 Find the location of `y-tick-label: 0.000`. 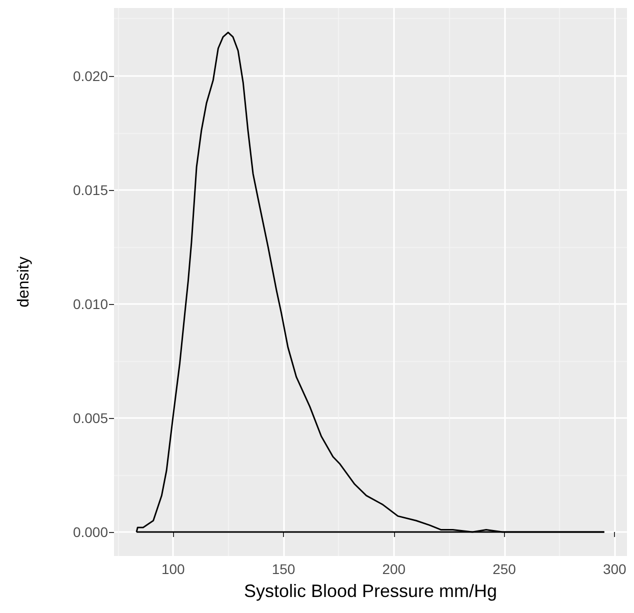

y-tick-label: 0.000 is located at coordinates (90, 532).